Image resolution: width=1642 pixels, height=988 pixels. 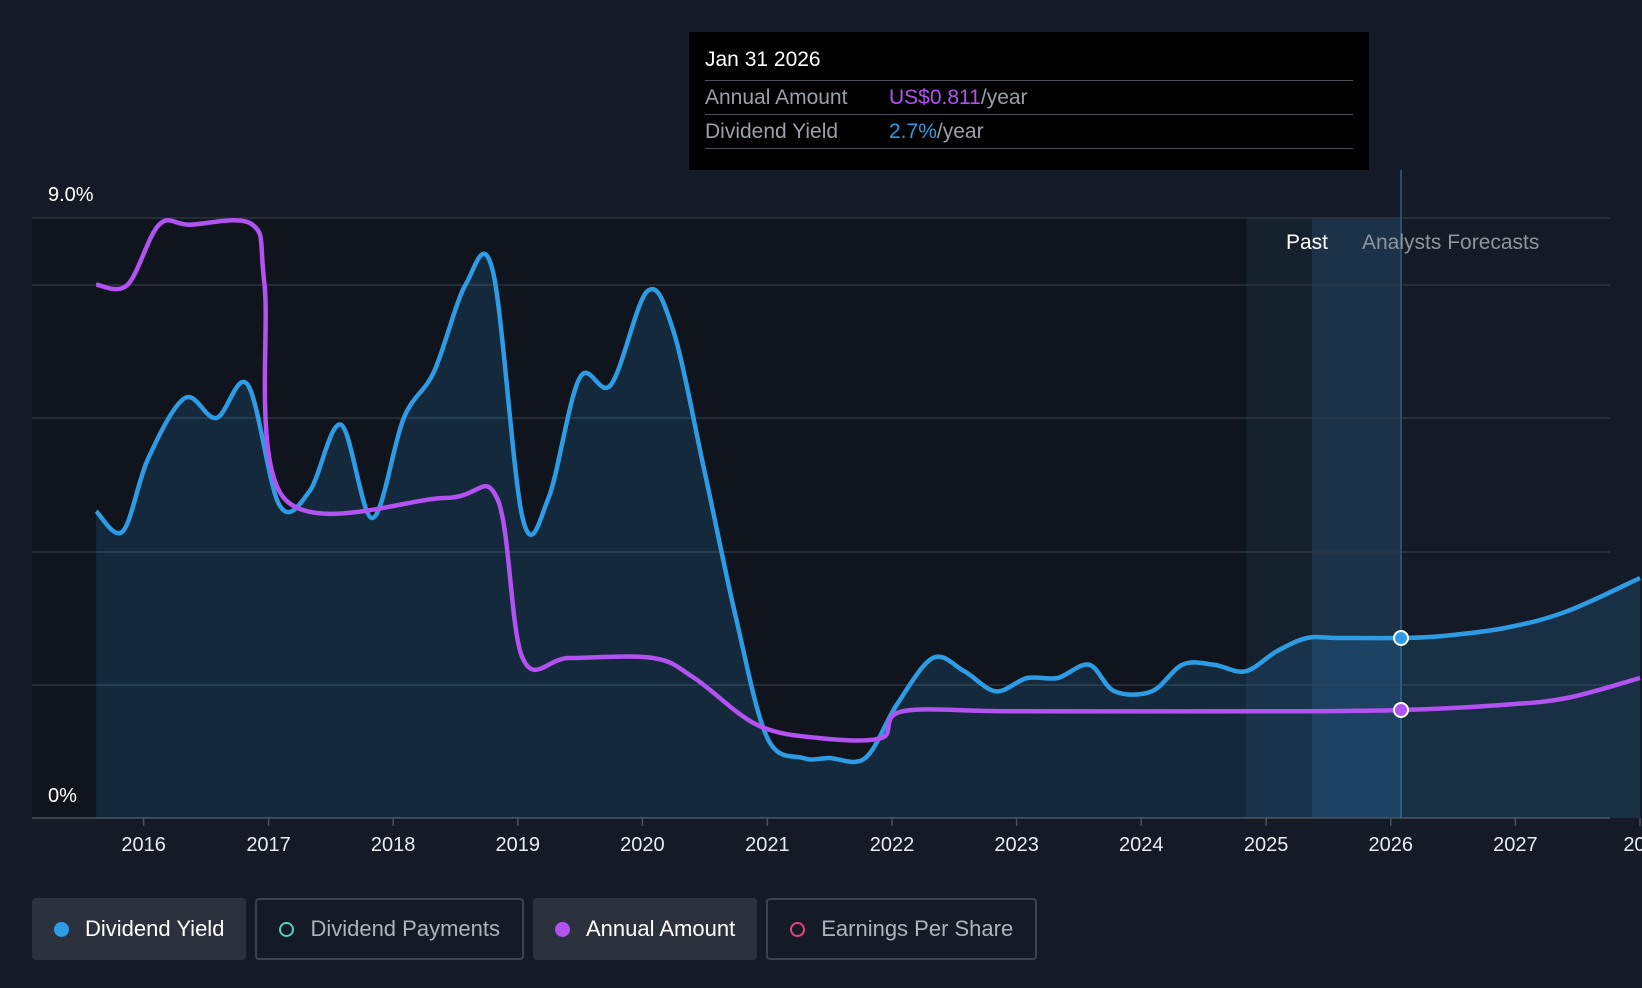 What do you see at coordinates (1515, 845) in the screenshot?
I see `x-tick-label: 2027` at bounding box center [1515, 845].